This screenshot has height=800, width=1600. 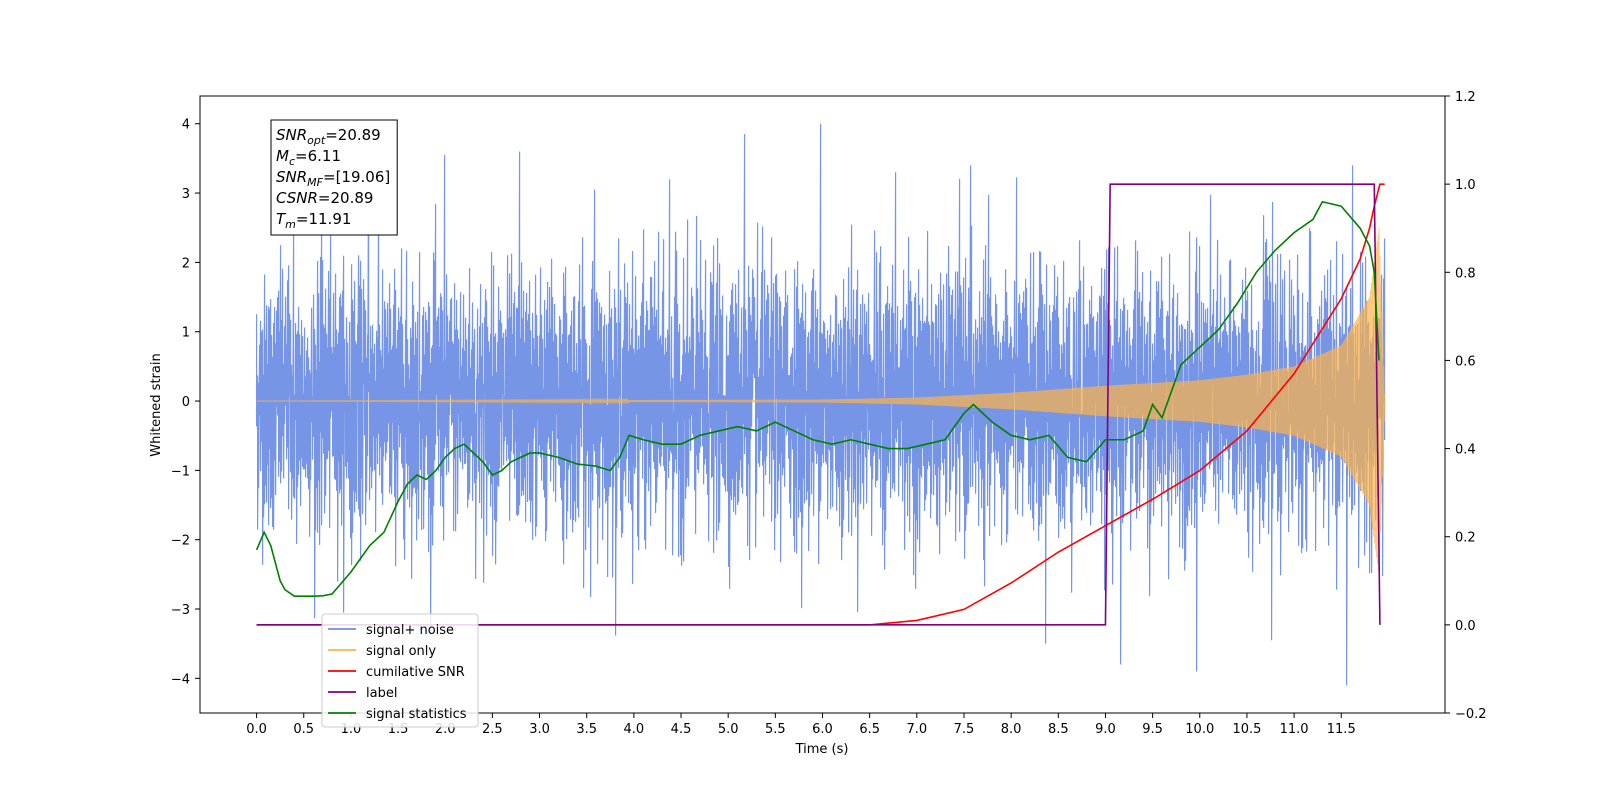 I want to click on legend-frame, so click(x=400, y=670).